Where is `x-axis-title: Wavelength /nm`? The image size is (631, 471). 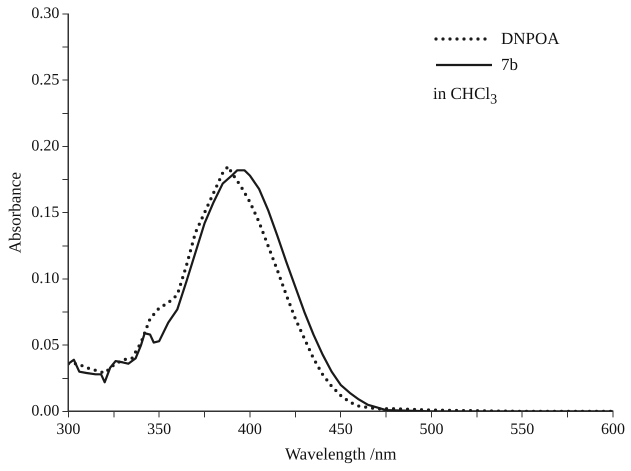 x-axis-title: Wavelength /nm is located at coordinates (340, 454).